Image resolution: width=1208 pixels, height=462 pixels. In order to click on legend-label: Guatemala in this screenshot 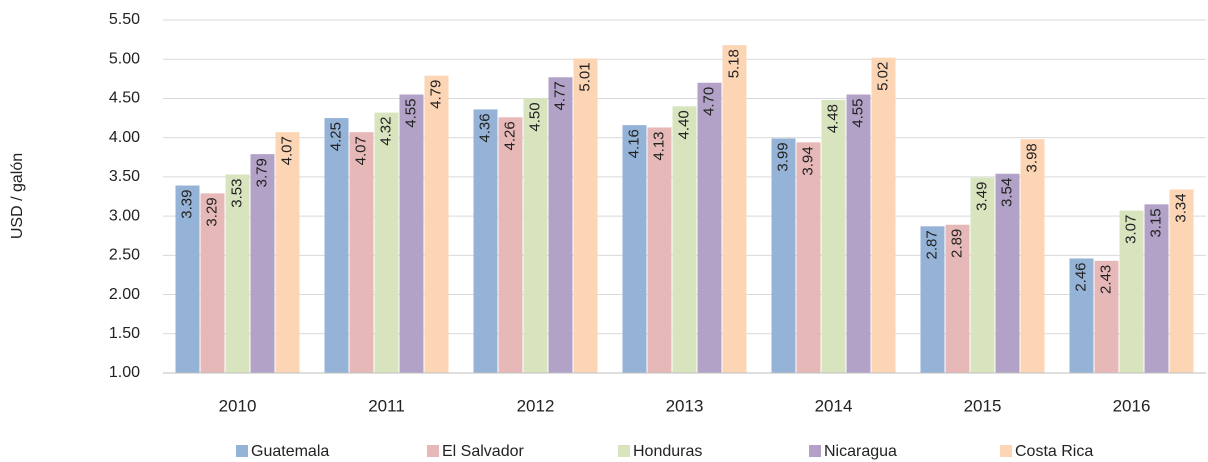, I will do `click(290, 451)`.